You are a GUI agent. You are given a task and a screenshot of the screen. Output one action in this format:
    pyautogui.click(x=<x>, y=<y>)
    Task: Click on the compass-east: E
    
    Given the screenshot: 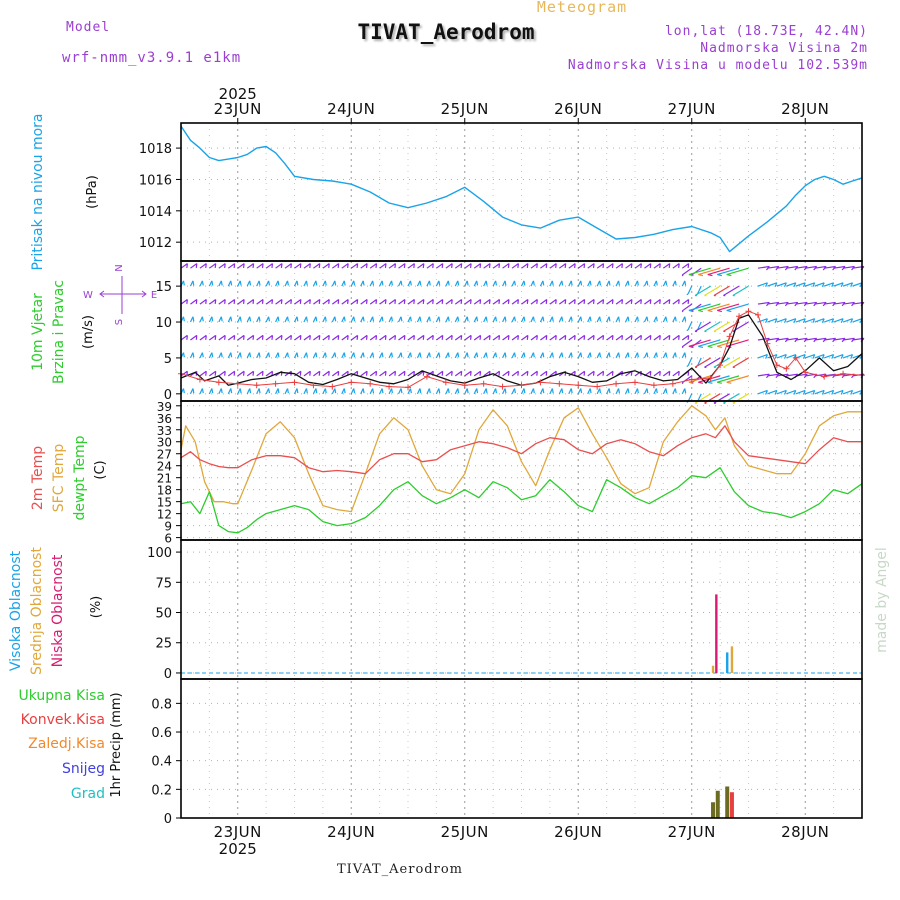 What is the action you would take?
    pyautogui.click(x=154, y=295)
    